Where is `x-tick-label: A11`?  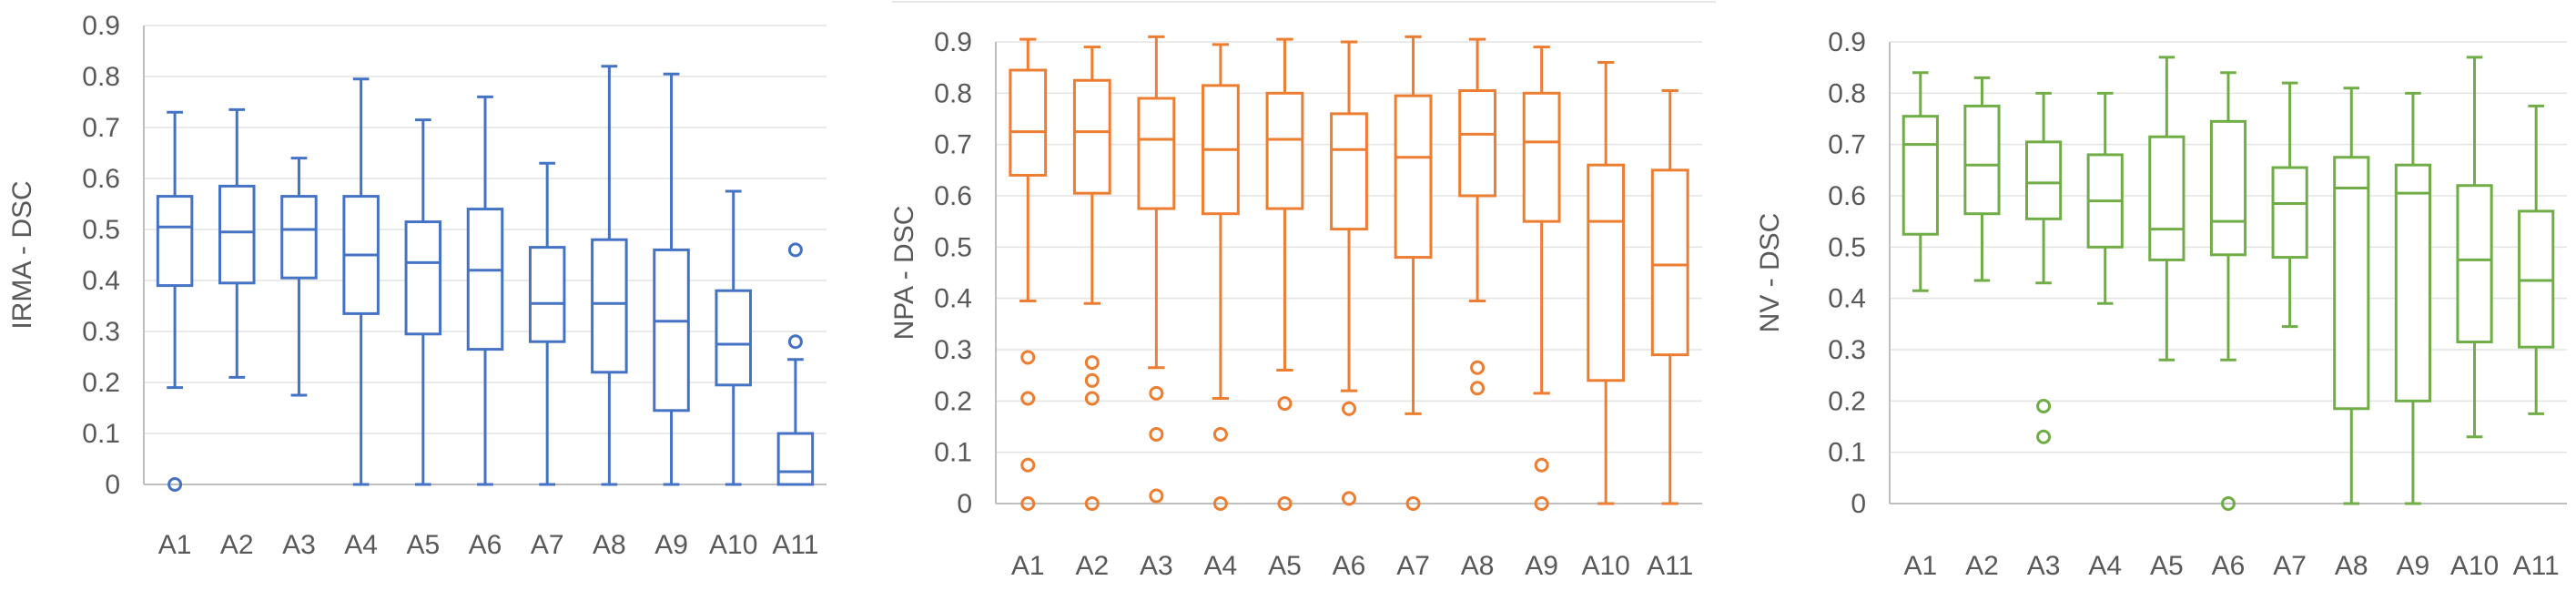 x-tick-label: A11 is located at coordinates (2536, 566).